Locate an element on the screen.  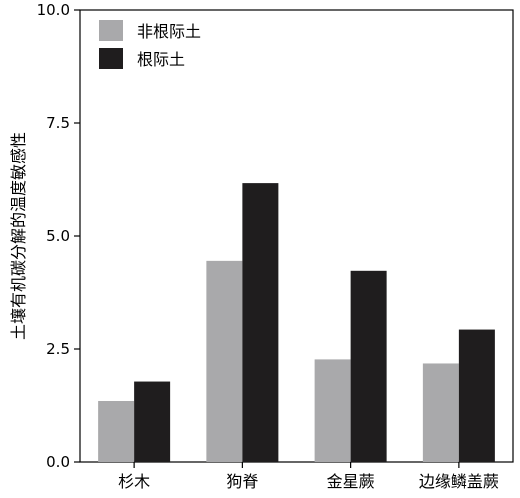
y-tick-label: 5.0 is located at coordinates (58, 236).